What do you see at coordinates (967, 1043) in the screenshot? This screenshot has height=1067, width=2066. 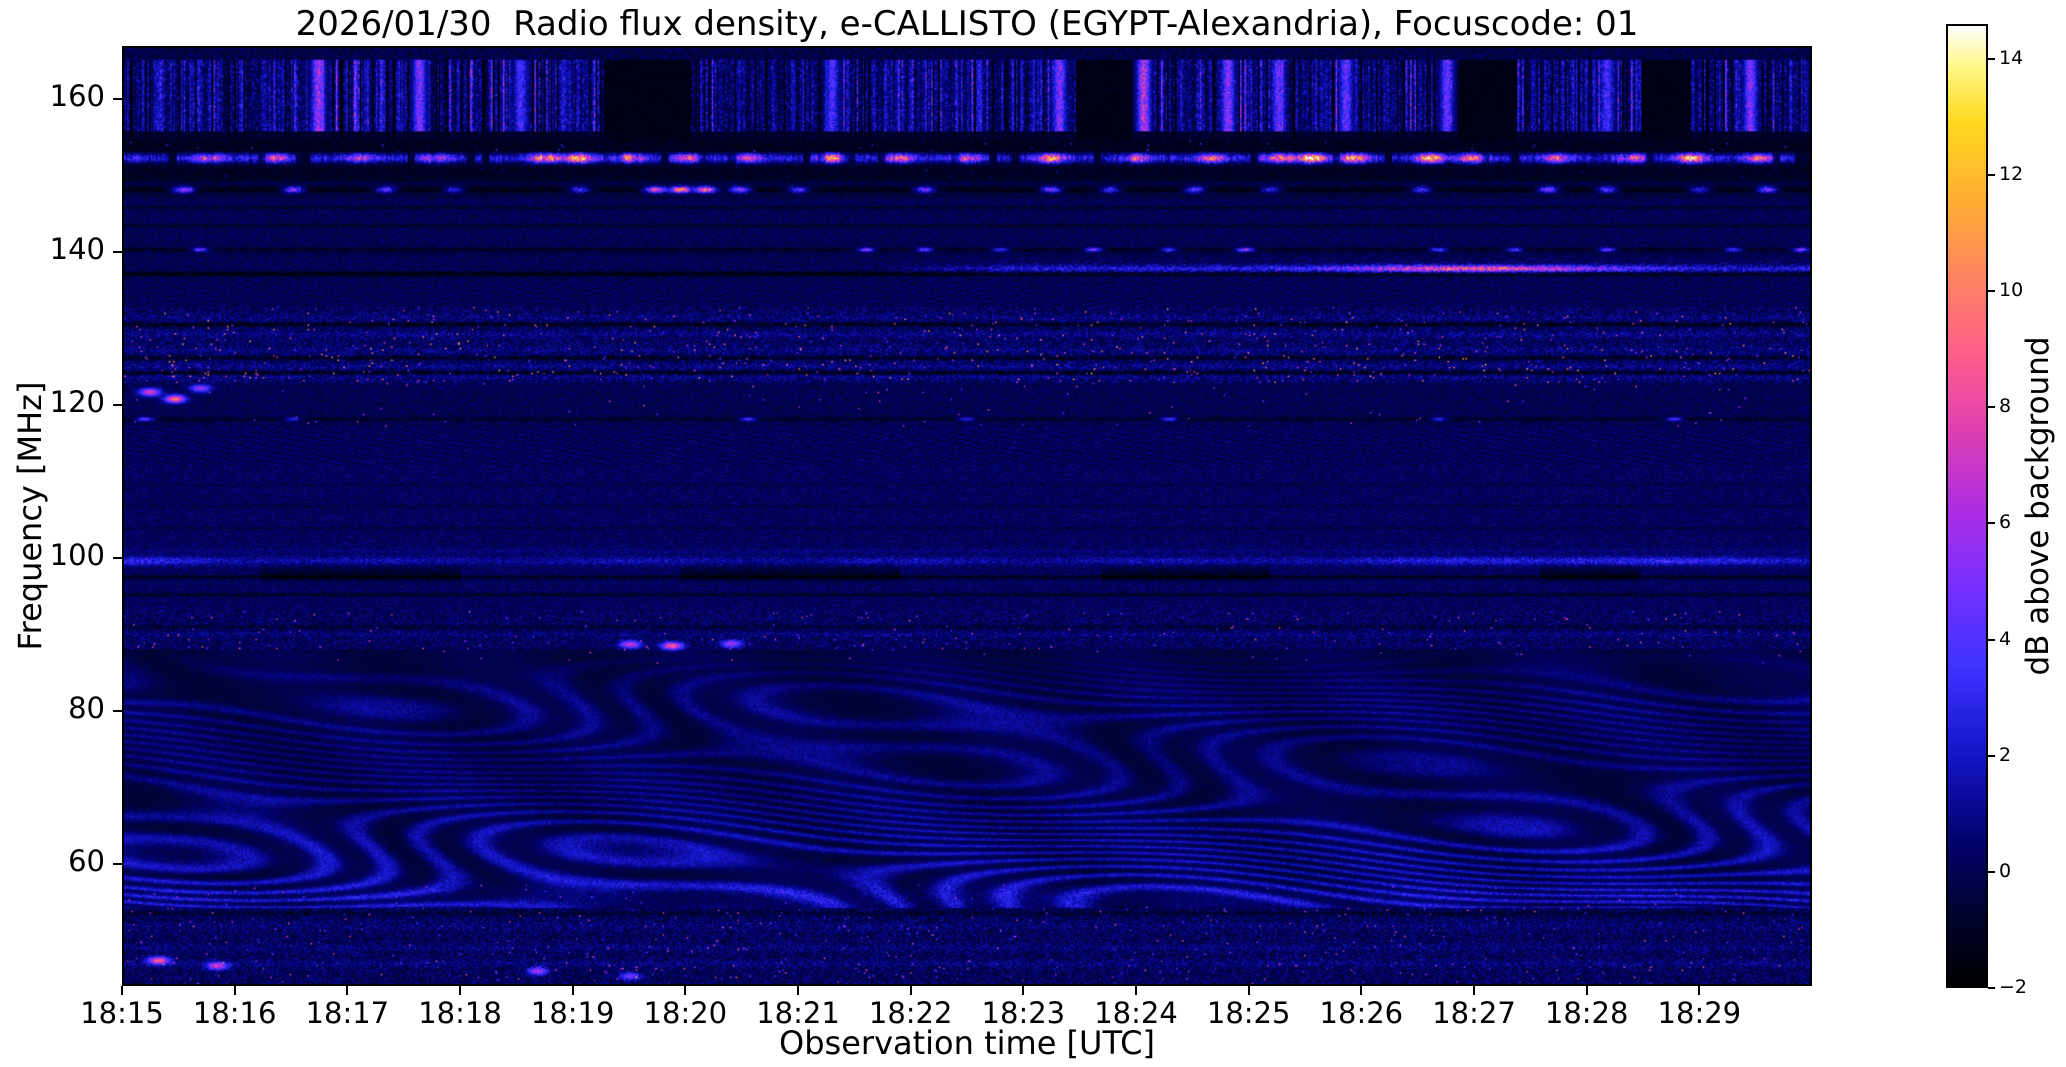 I see `x-axis-label: Observation time [UTC]` at bounding box center [967, 1043].